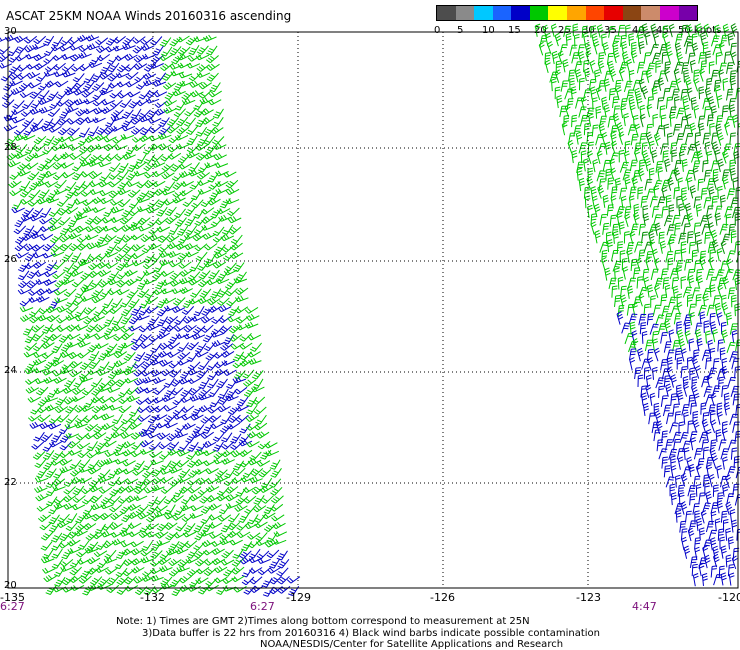 The image size is (740, 650). I want to click on lat-label-22: 22, so click(10, 482).